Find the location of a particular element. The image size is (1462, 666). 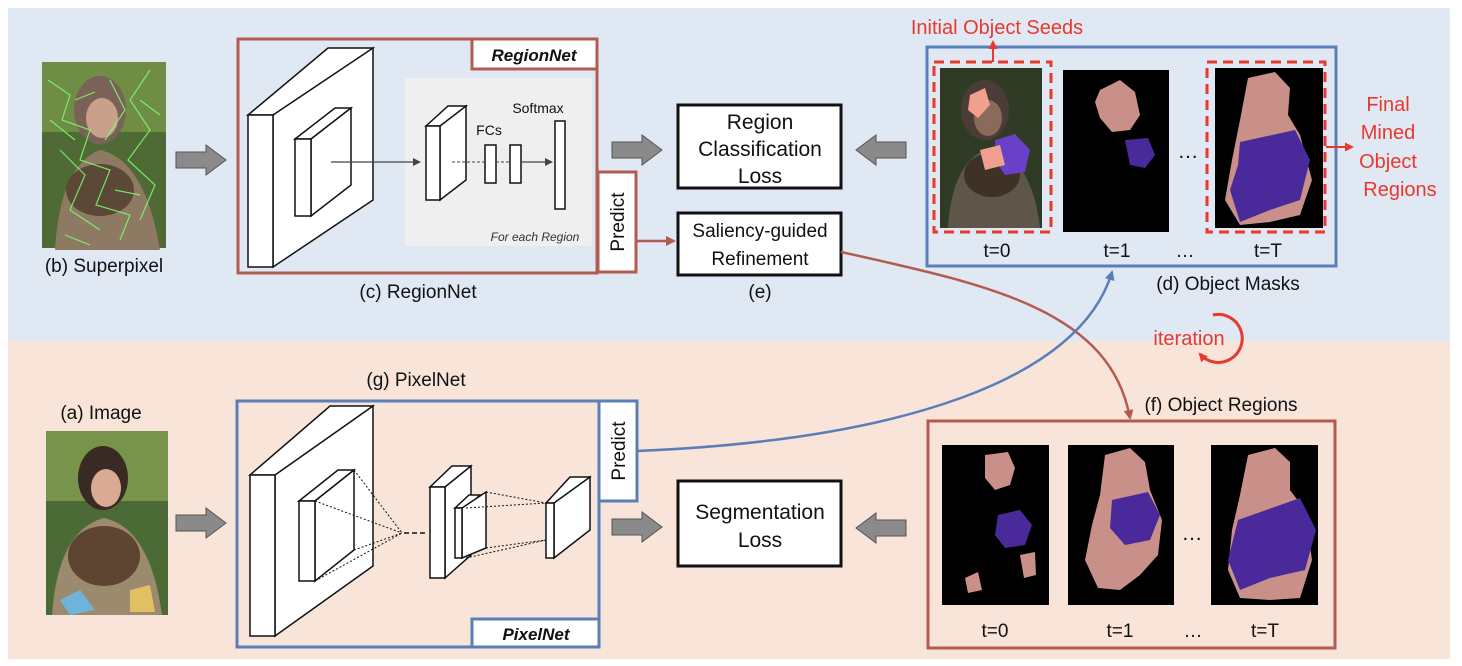

superpixel-caption: (b) Superpixel is located at coordinates (104, 266).